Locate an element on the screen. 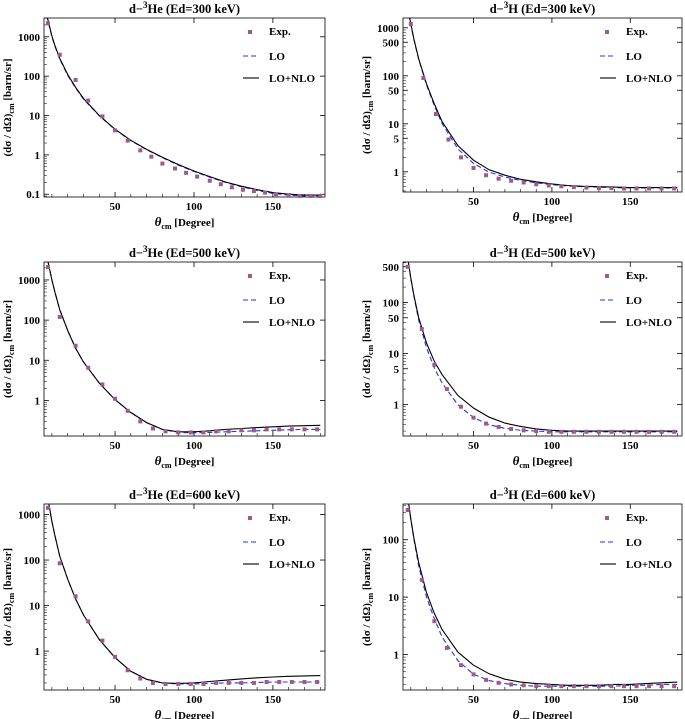  chart-title: d−3H (Ed=600 keV) is located at coordinates (543, 494).